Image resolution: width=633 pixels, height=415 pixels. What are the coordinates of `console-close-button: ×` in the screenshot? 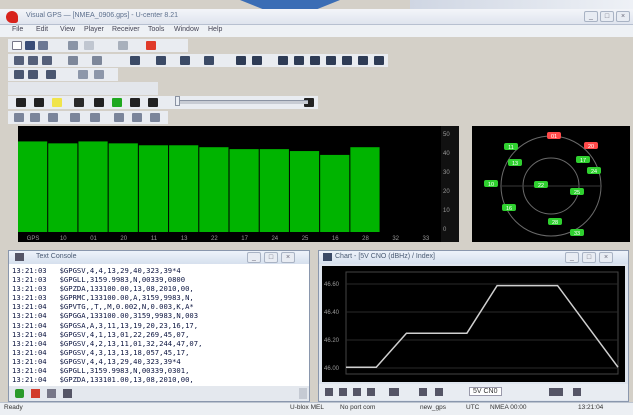 It's located at (288, 257).